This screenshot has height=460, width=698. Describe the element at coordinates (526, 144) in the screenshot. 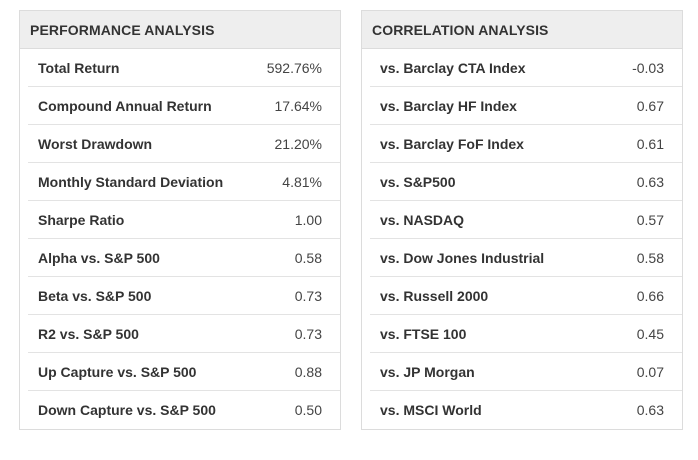

I see `table-row: vs. Barclay FoF Index 0.61` at that location.